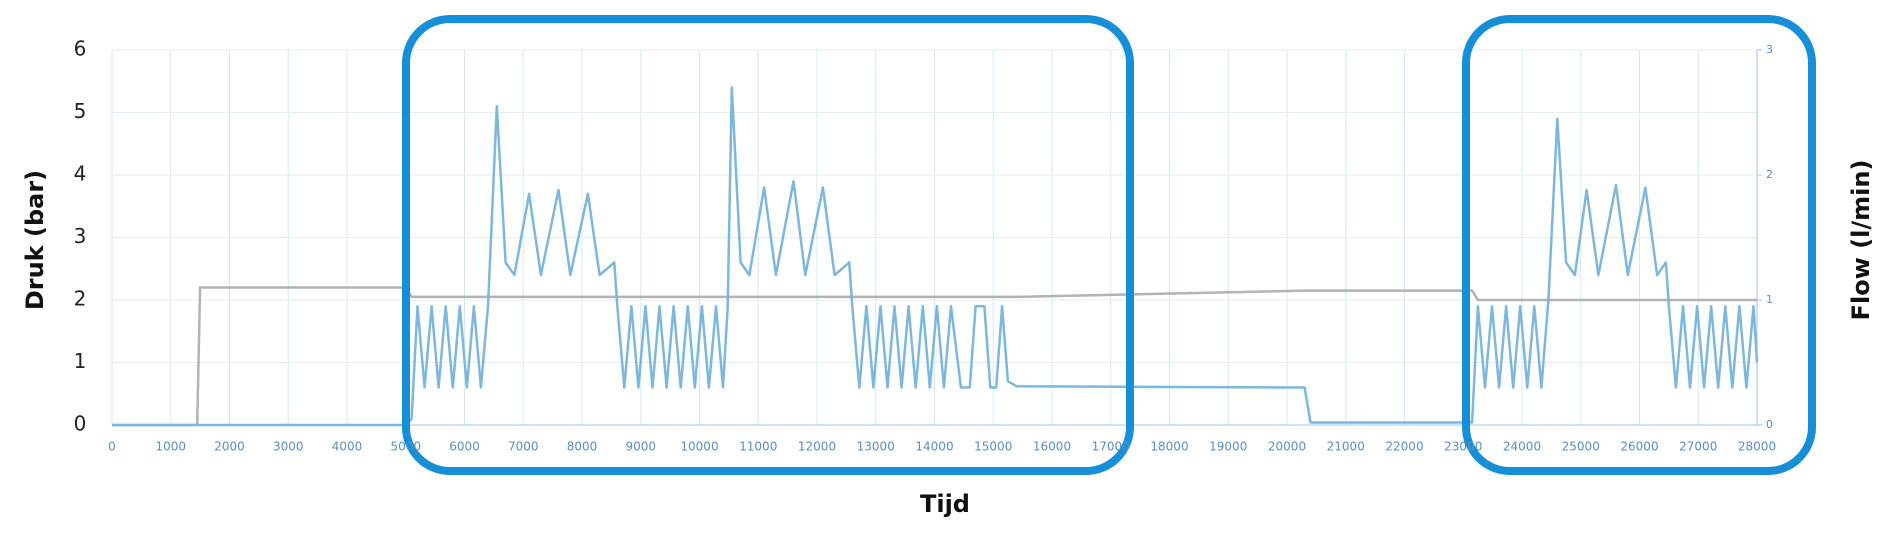 The width and height of the screenshot is (1890, 535). What do you see at coordinates (523, 447) in the screenshot?
I see `x-tick-label: 7000` at bounding box center [523, 447].